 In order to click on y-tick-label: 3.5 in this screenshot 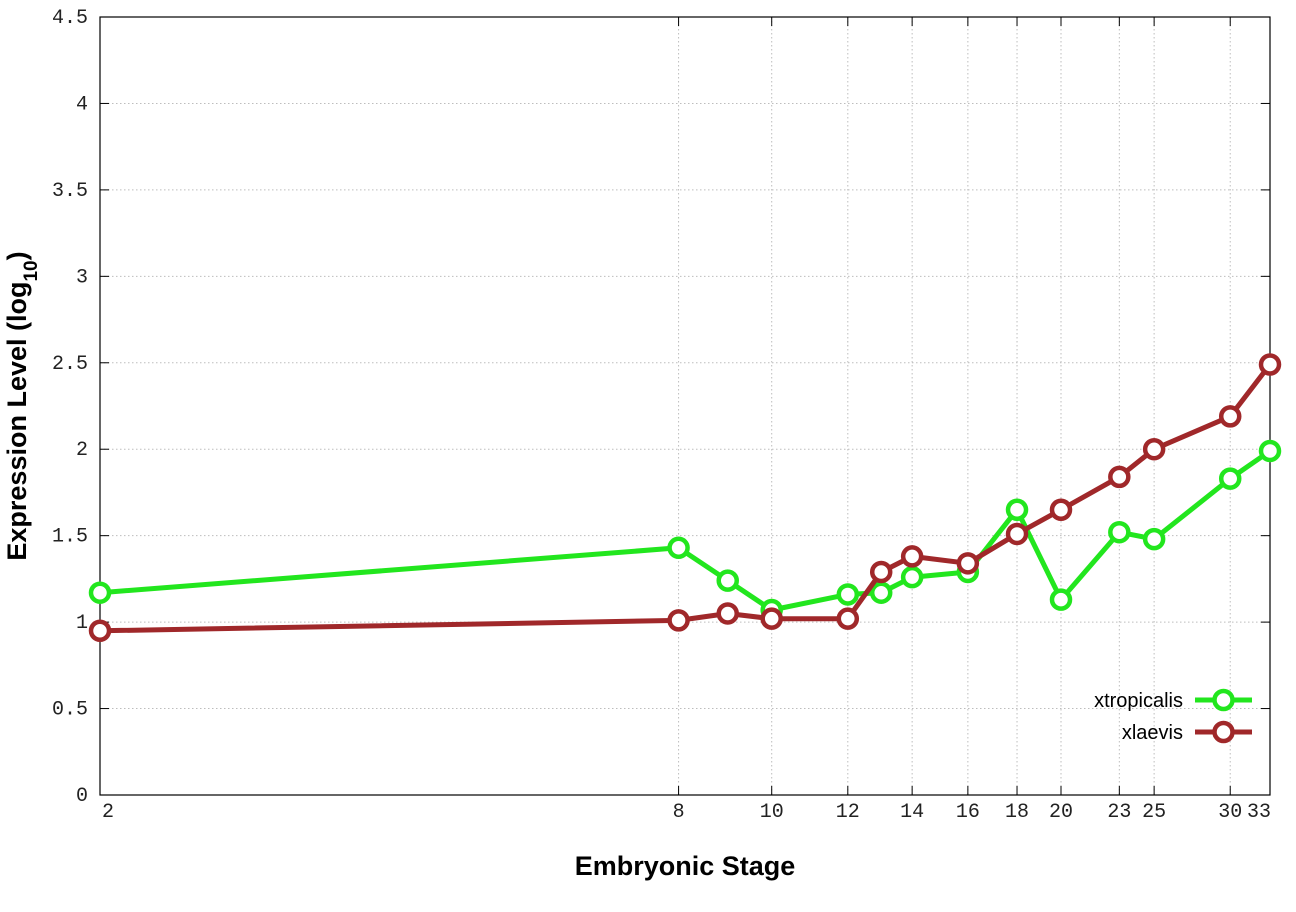, I will do `click(70, 191)`.